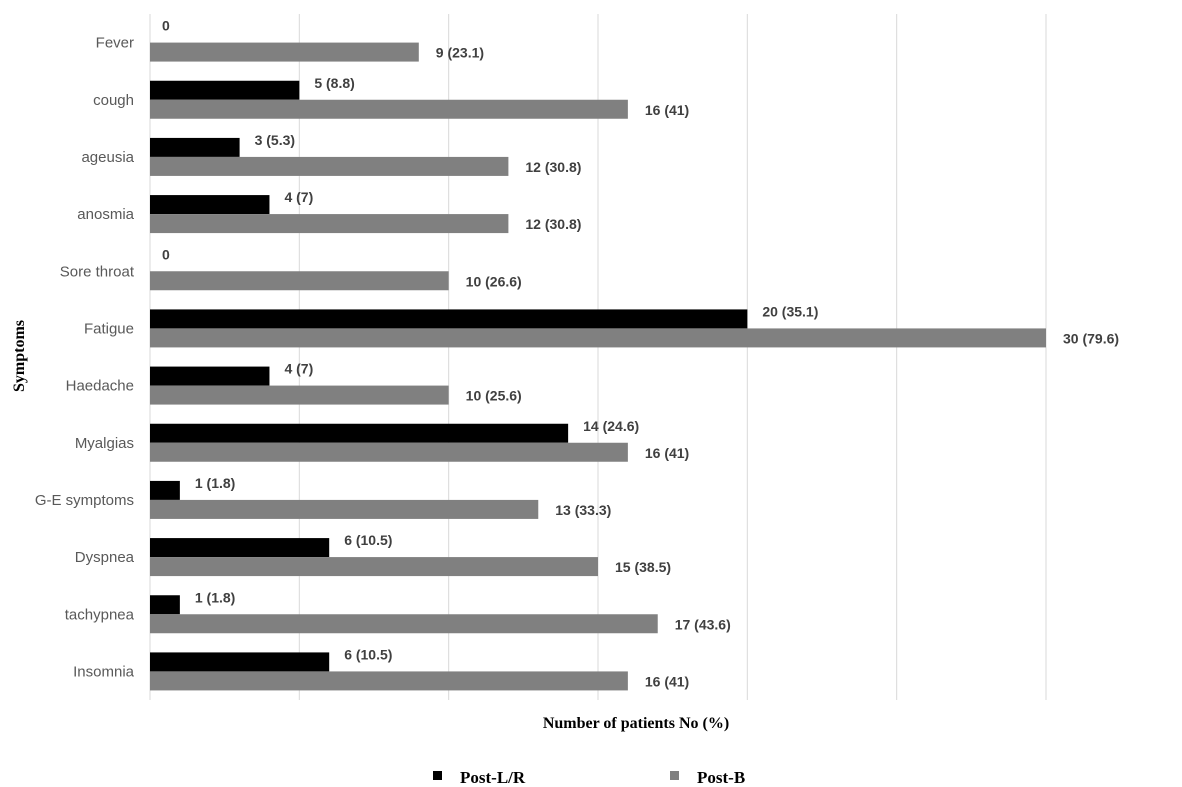 The height and width of the screenshot is (787, 1182). Describe the element at coordinates (104, 671) in the screenshot. I see `category-label: Insomnia` at that location.